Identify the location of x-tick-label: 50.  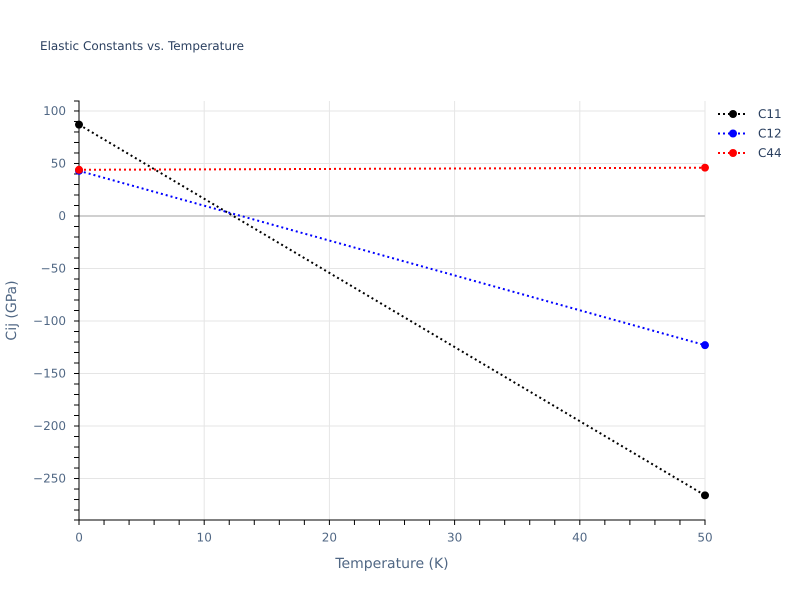
(705, 537).